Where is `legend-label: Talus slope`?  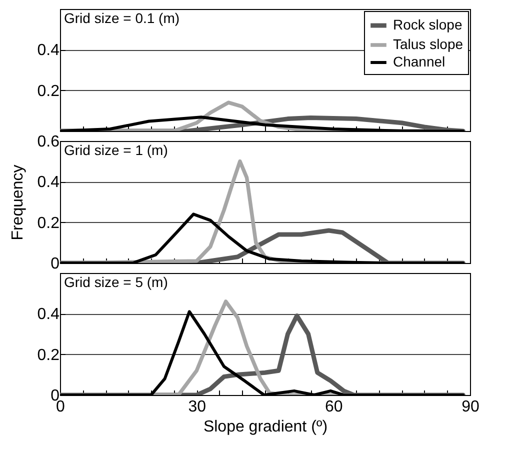 legend-label: Talus slope is located at coordinates (428, 44).